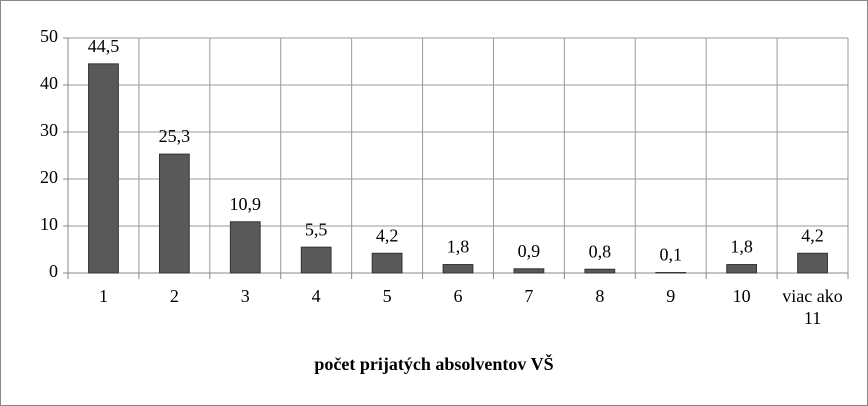 This screenshot has width=868, height=406. What do you see at coordinates (49, 177) in the screenshot?
I see `y-tick-label: 20` at bounding box center [49, 177].